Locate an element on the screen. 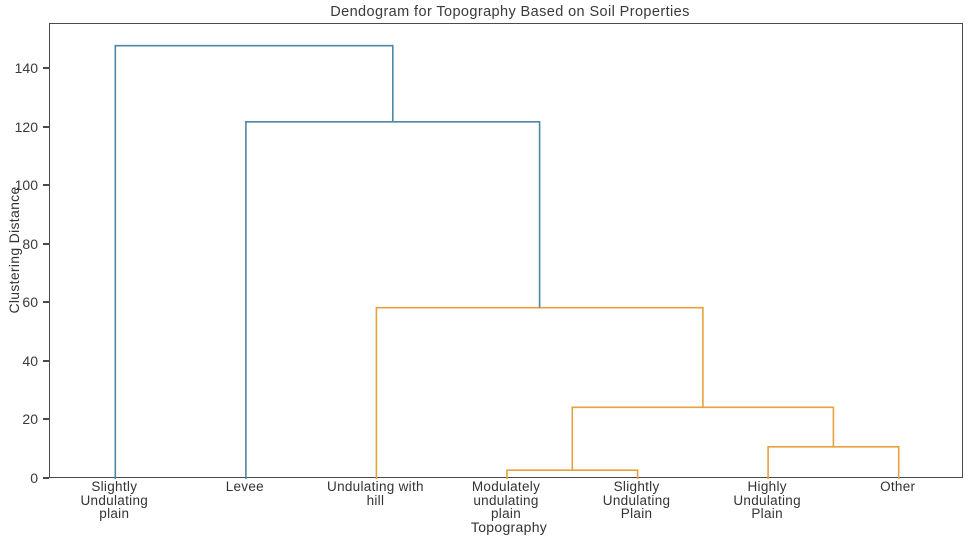 The width and height of the screenshot is (972, 541). y-tick-label: 0 is located at coordinates (34, 478).